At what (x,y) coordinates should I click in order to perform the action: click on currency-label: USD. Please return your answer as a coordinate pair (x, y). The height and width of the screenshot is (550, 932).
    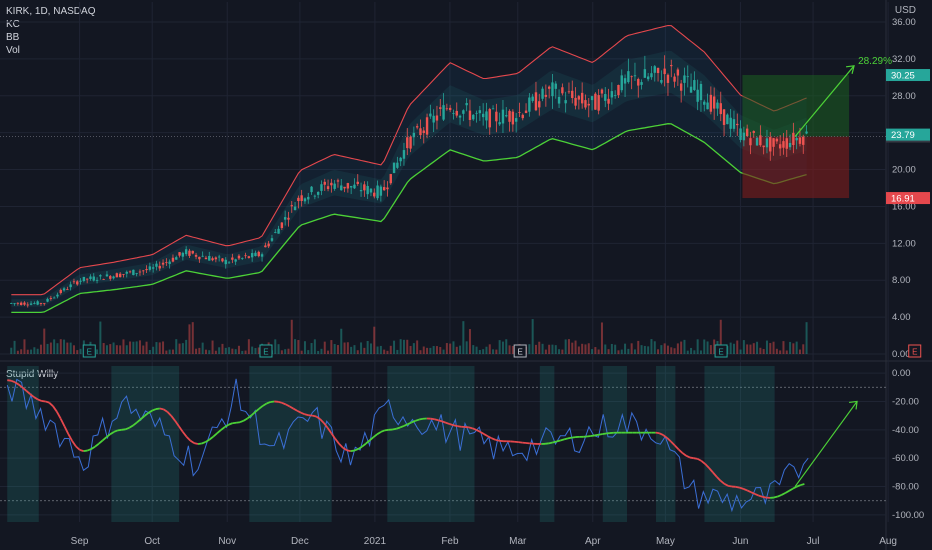
    Looking at the image, I should click on (905, 10).